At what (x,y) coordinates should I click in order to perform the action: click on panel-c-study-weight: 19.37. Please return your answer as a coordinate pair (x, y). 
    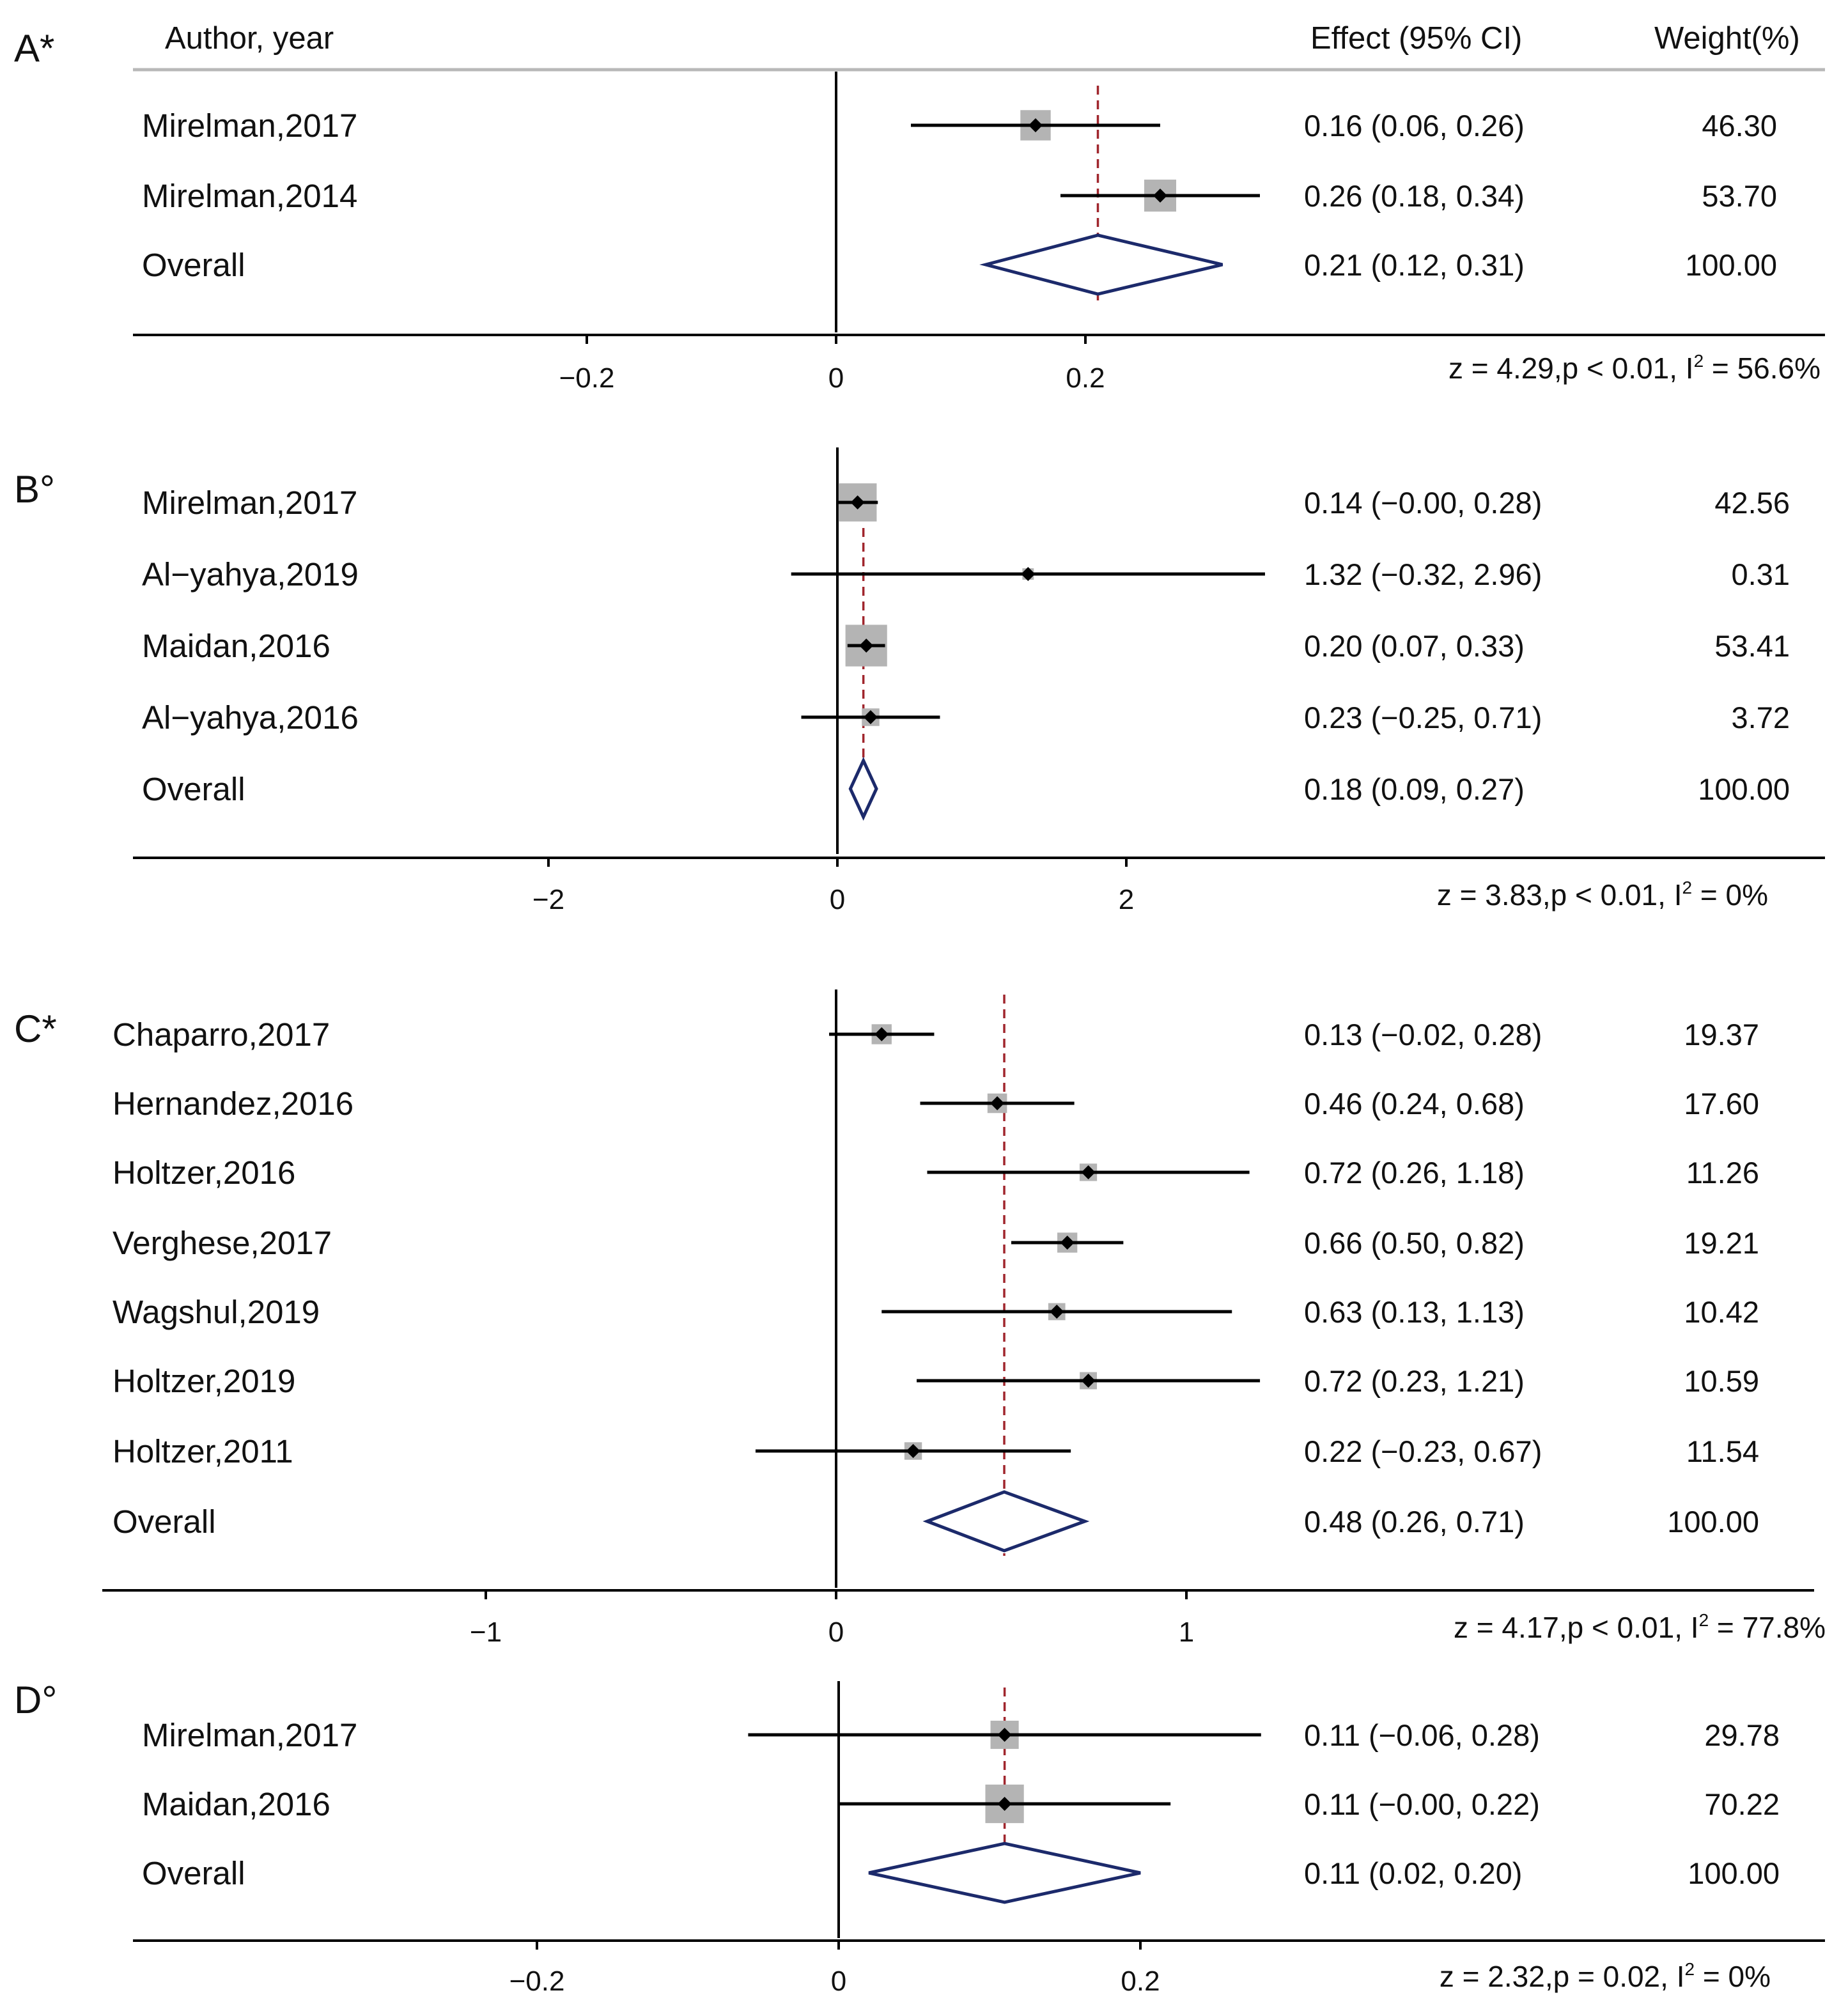
    Looking at the image, I should click on (1722, 1034).